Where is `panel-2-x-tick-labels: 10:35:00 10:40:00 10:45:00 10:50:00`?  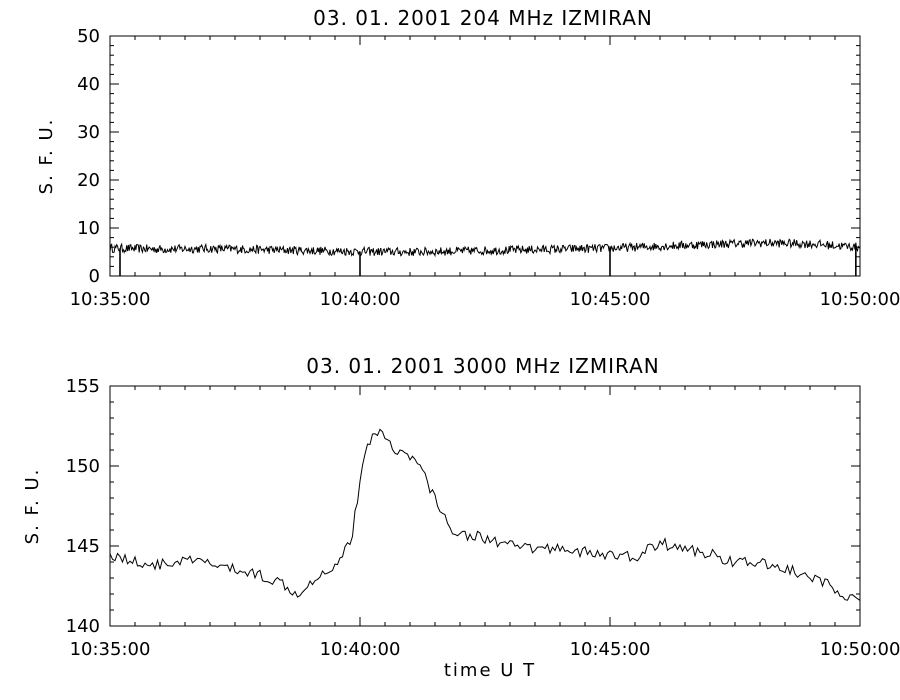 panel-2-x-tick-labels: 10:35:00 10:40:00 10:45:00 10:50:00 is located at coordinates (485, 649).